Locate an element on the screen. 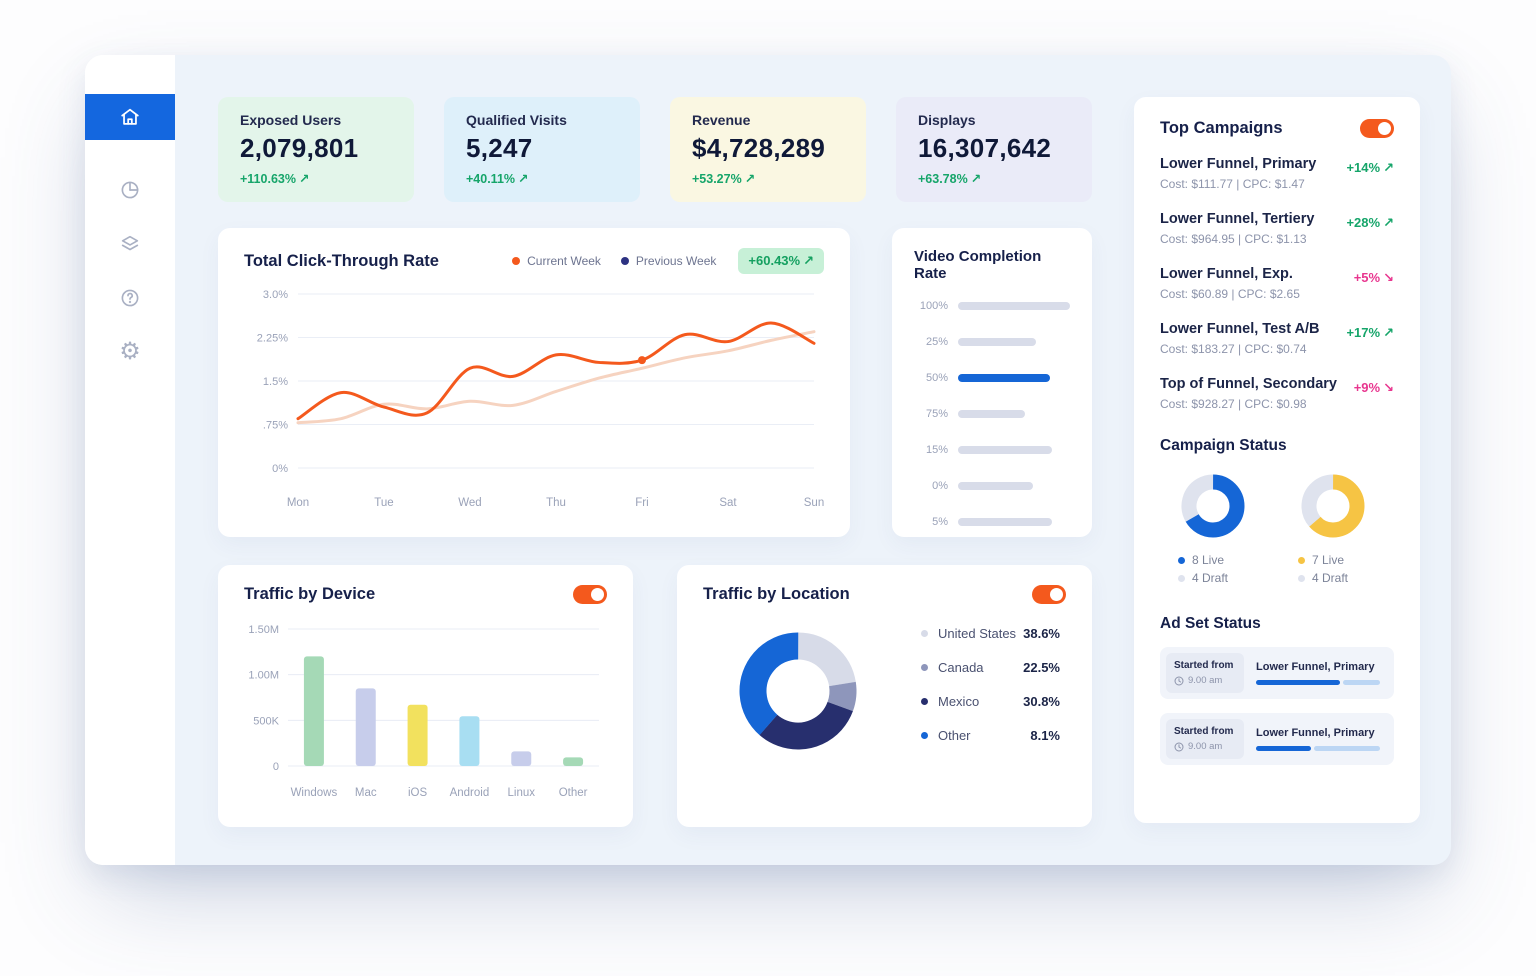  location-legend-row: Canada 22.5% is located at coordinates (990, 667).